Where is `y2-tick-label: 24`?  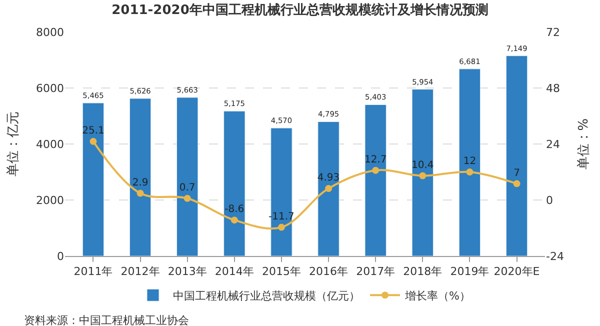
y2-tick-label: 24 is located at coordinates (553, 144).